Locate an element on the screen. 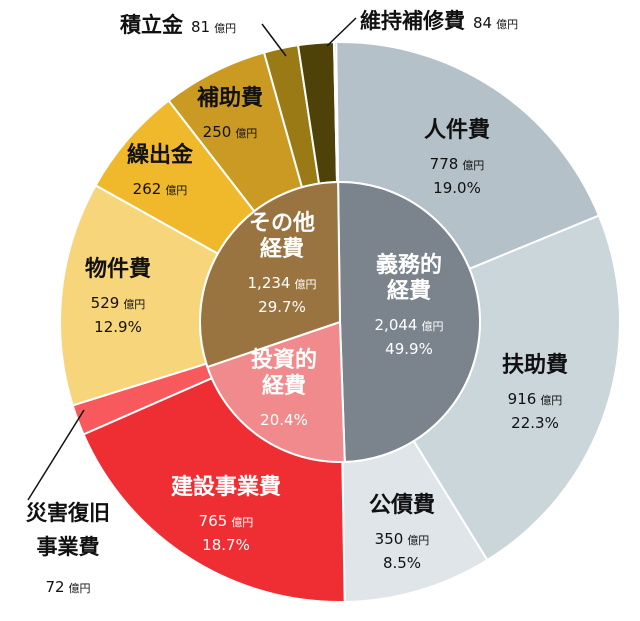 The image size is (640, 621). slice-value-label: 2,044 億円 is located at coordinates (409, 325).